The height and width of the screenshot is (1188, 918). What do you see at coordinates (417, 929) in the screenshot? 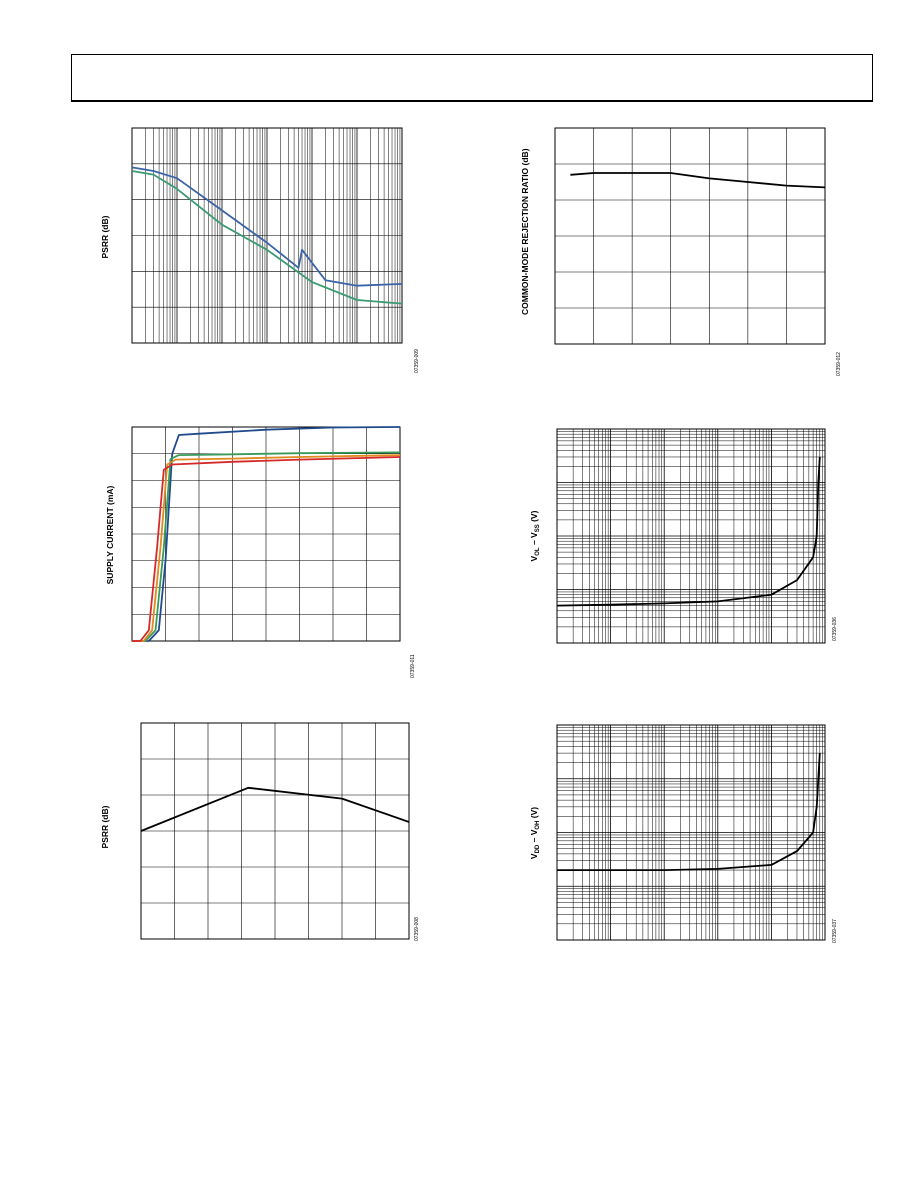
I see `figure-number: 07359-008` at bounding box center [417, 929].